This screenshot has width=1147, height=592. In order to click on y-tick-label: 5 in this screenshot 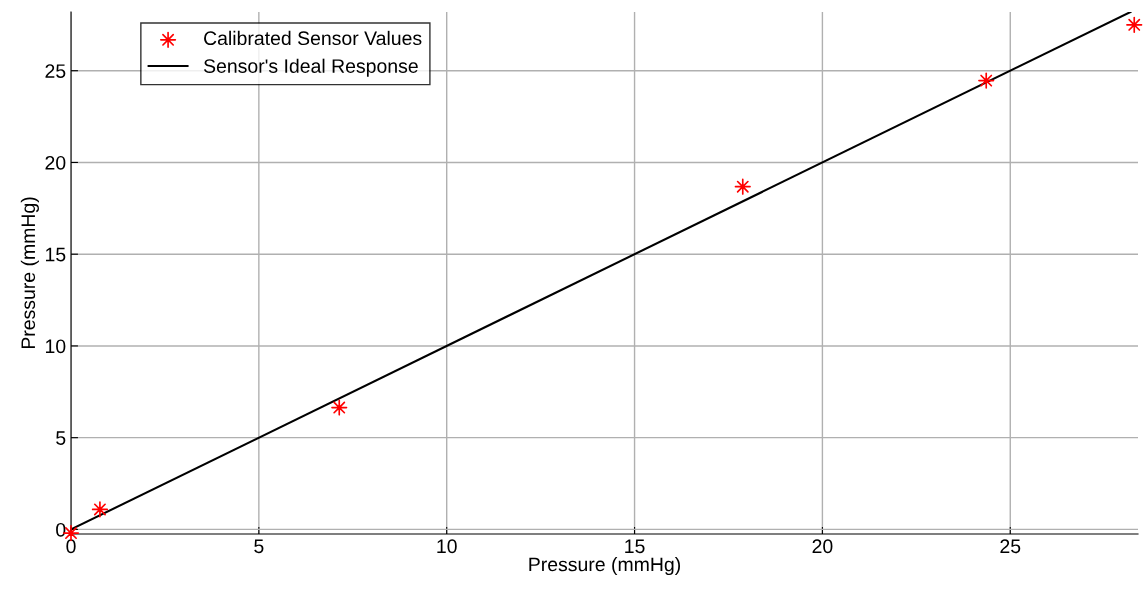, I will do `click(61, 438)`.